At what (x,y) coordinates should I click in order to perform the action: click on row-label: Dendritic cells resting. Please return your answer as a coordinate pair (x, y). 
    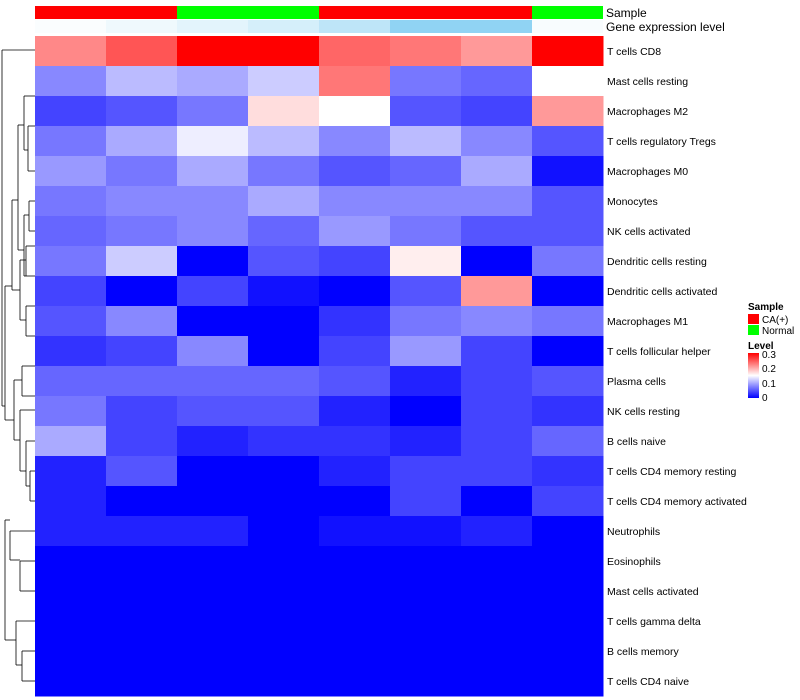
    Looking at the image, I should click on (657, 262).